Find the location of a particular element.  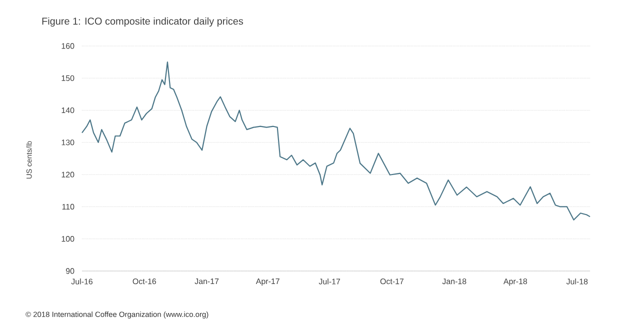

chart-title: Figure 1: ICO composite indicator daily prices is located at coordinates (143, 22).